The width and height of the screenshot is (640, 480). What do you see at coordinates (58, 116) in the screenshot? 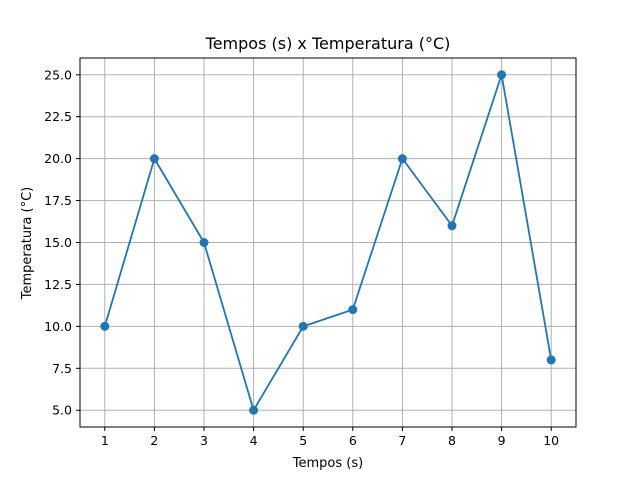
I see `y-tick-label: 22.5` at bounding box center [58, 116].